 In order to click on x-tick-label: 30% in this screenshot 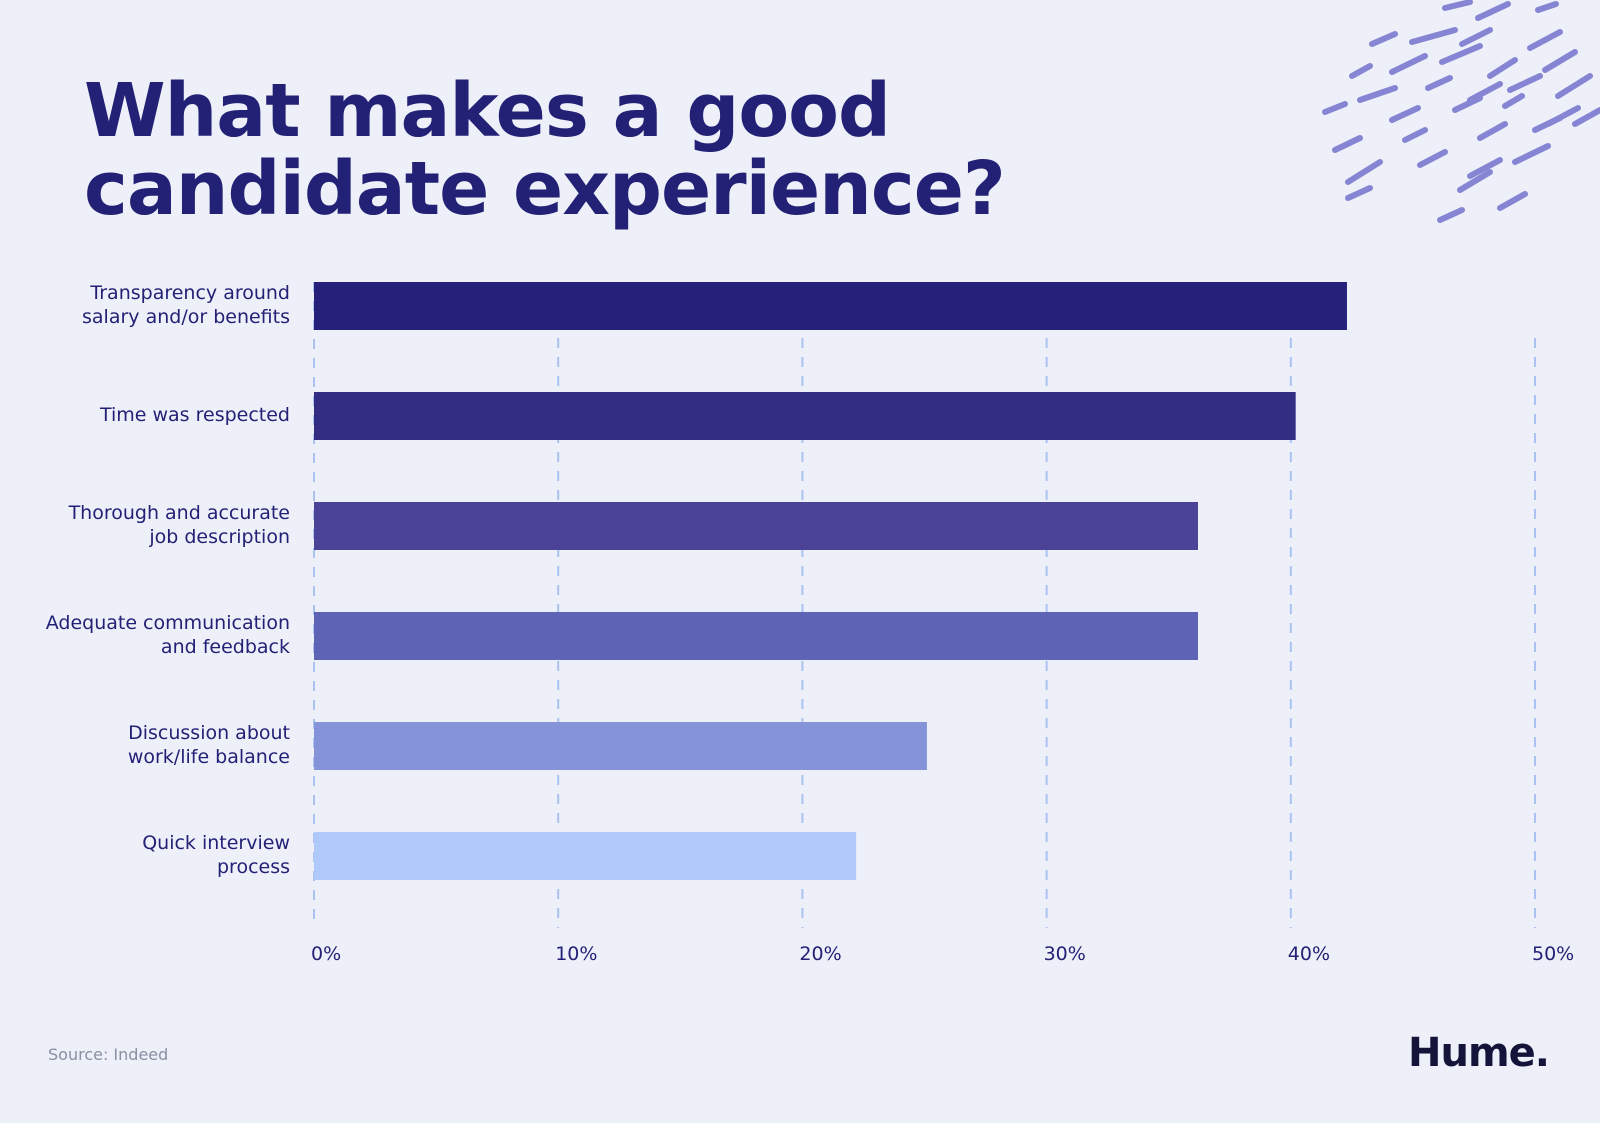, I will do `click(1064, 954)`.